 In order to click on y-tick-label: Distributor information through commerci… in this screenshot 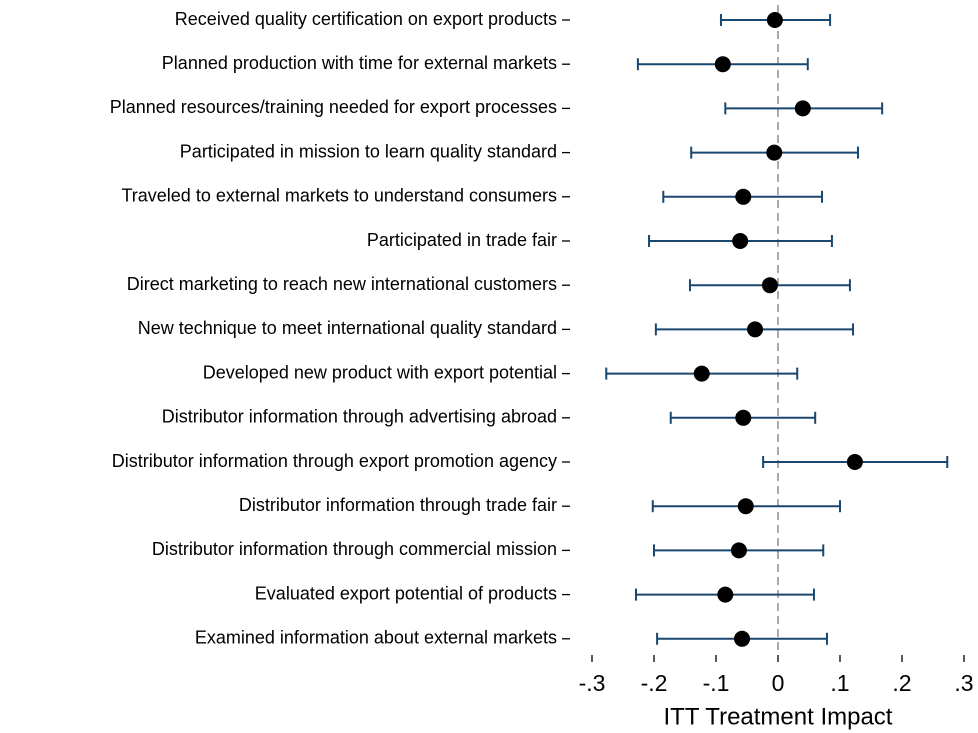, I will do `click(354, 549)`.